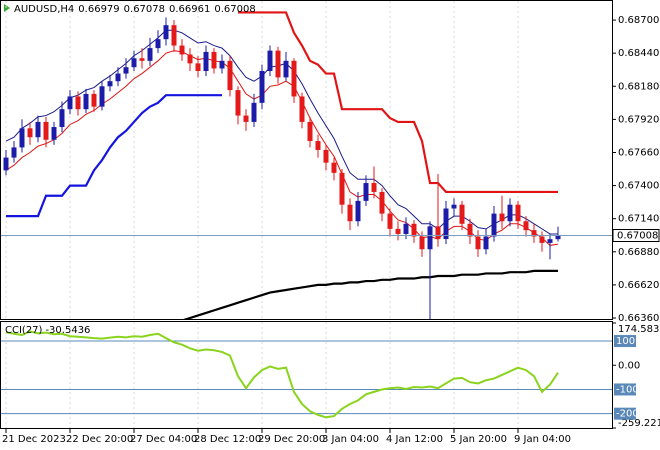 This screenshot has height=450, width=660. What do you see at coordinates (350, 439) in the screenshot?
I see `x-tick-label: 3 Jan 04:00` at bounding box center [350, 439].